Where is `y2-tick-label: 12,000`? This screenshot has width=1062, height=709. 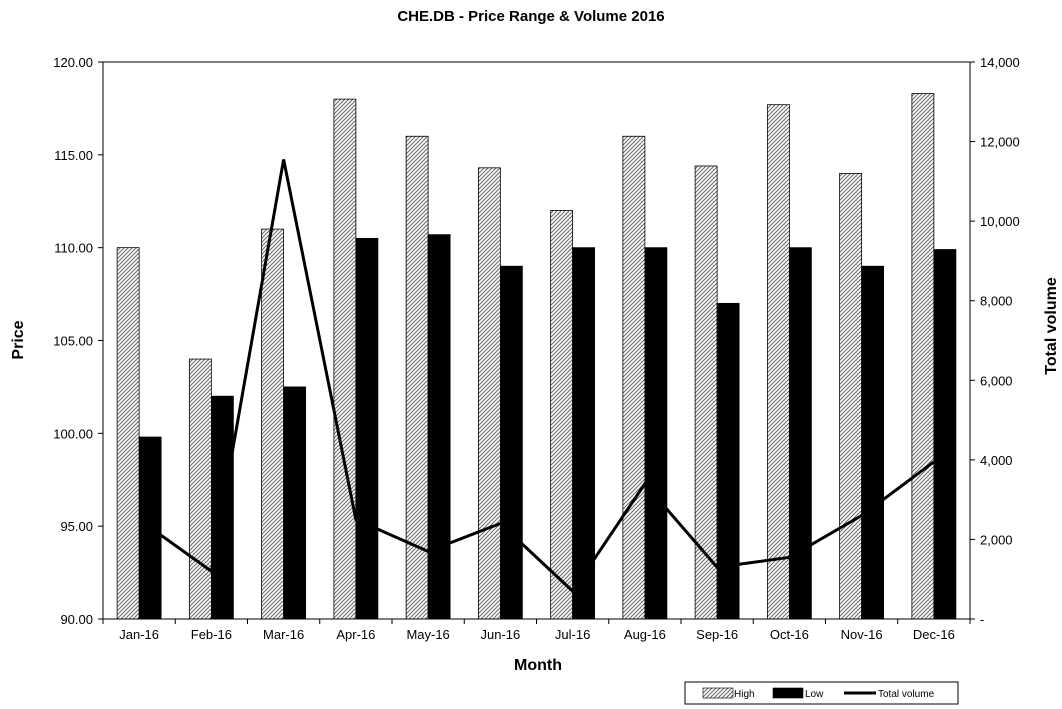
y2-tick-label: 12,000 is located at coordinates (1000, 142).